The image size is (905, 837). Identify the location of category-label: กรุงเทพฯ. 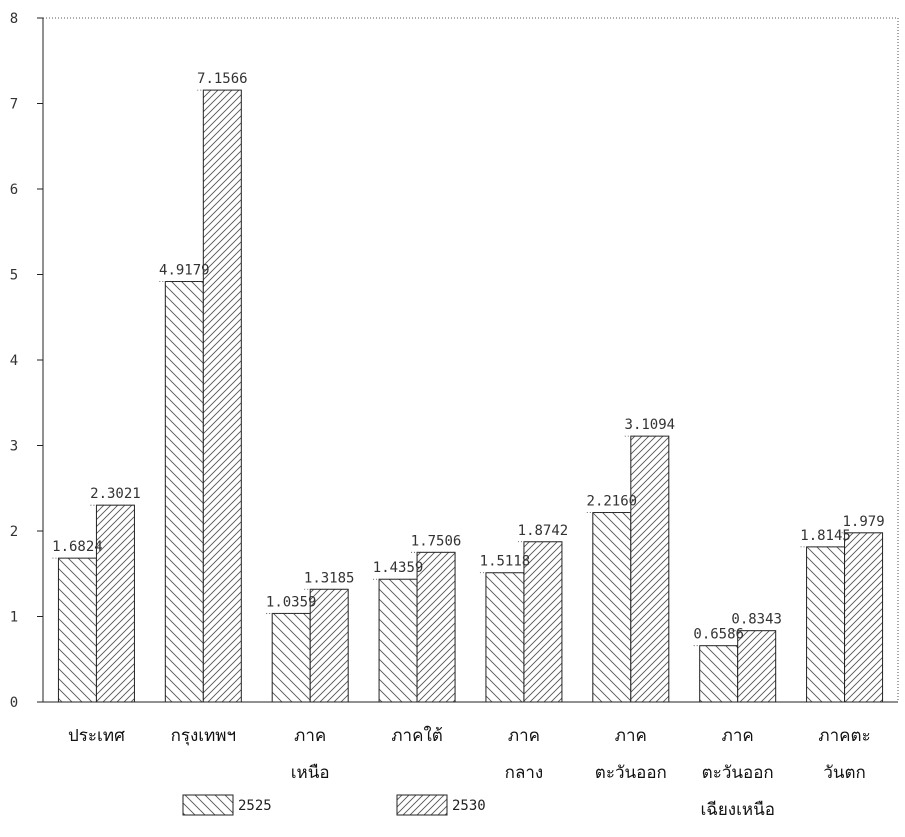
(204, 736).